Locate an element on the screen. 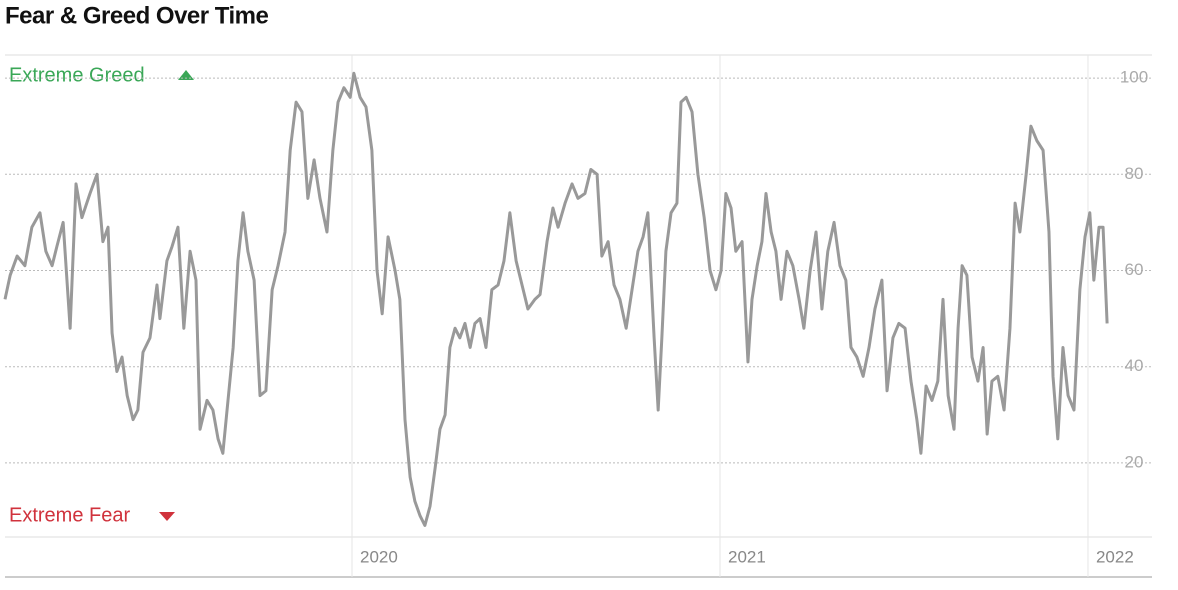  y-tick-label: 60 is located at coordinates (1134, 269).